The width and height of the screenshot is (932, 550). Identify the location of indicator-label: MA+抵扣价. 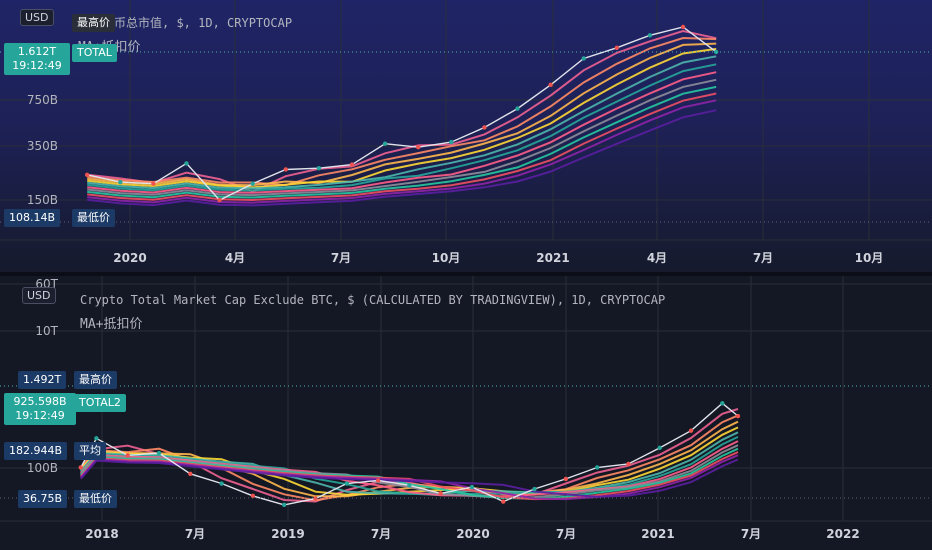
(111, 324).